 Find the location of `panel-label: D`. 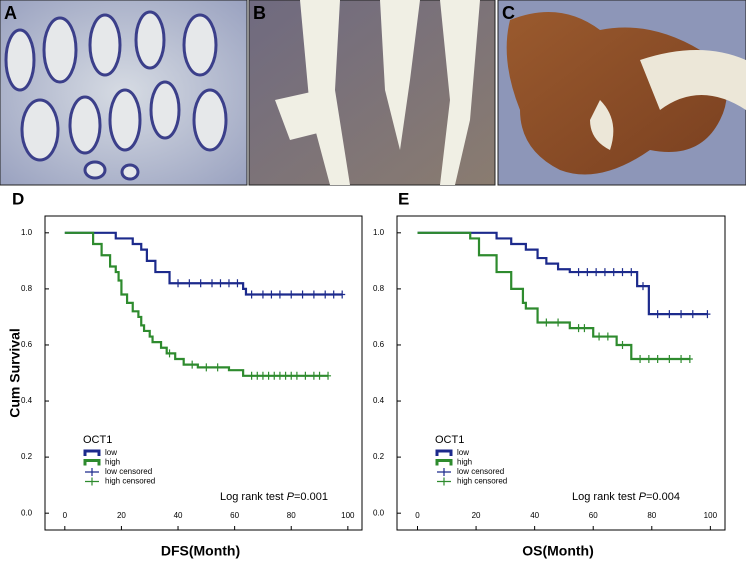

panel-label: D is located at coordinates (18, 198).